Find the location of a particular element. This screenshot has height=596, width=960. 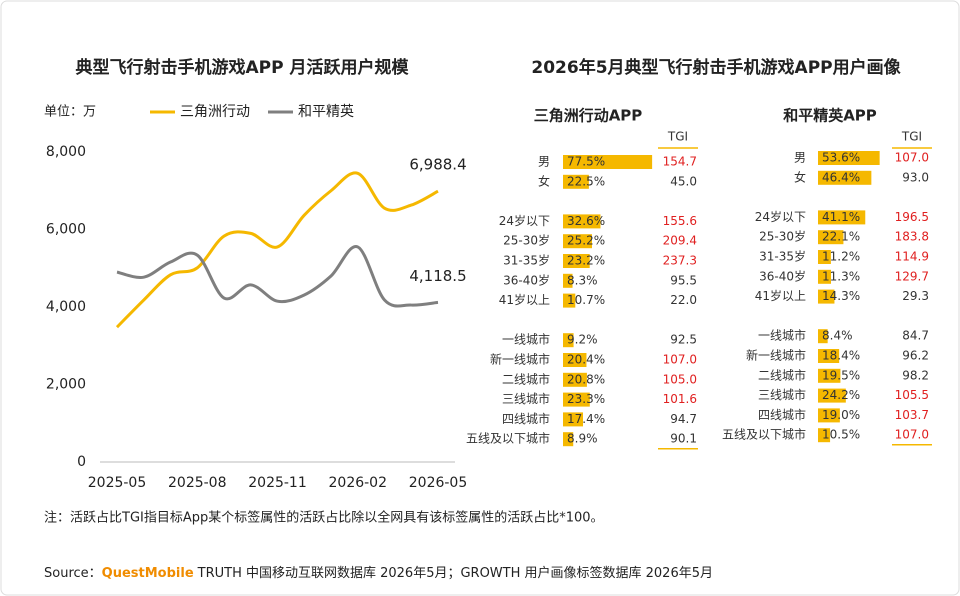

pct-label: 17.4% is located at coordinates (586, 419).